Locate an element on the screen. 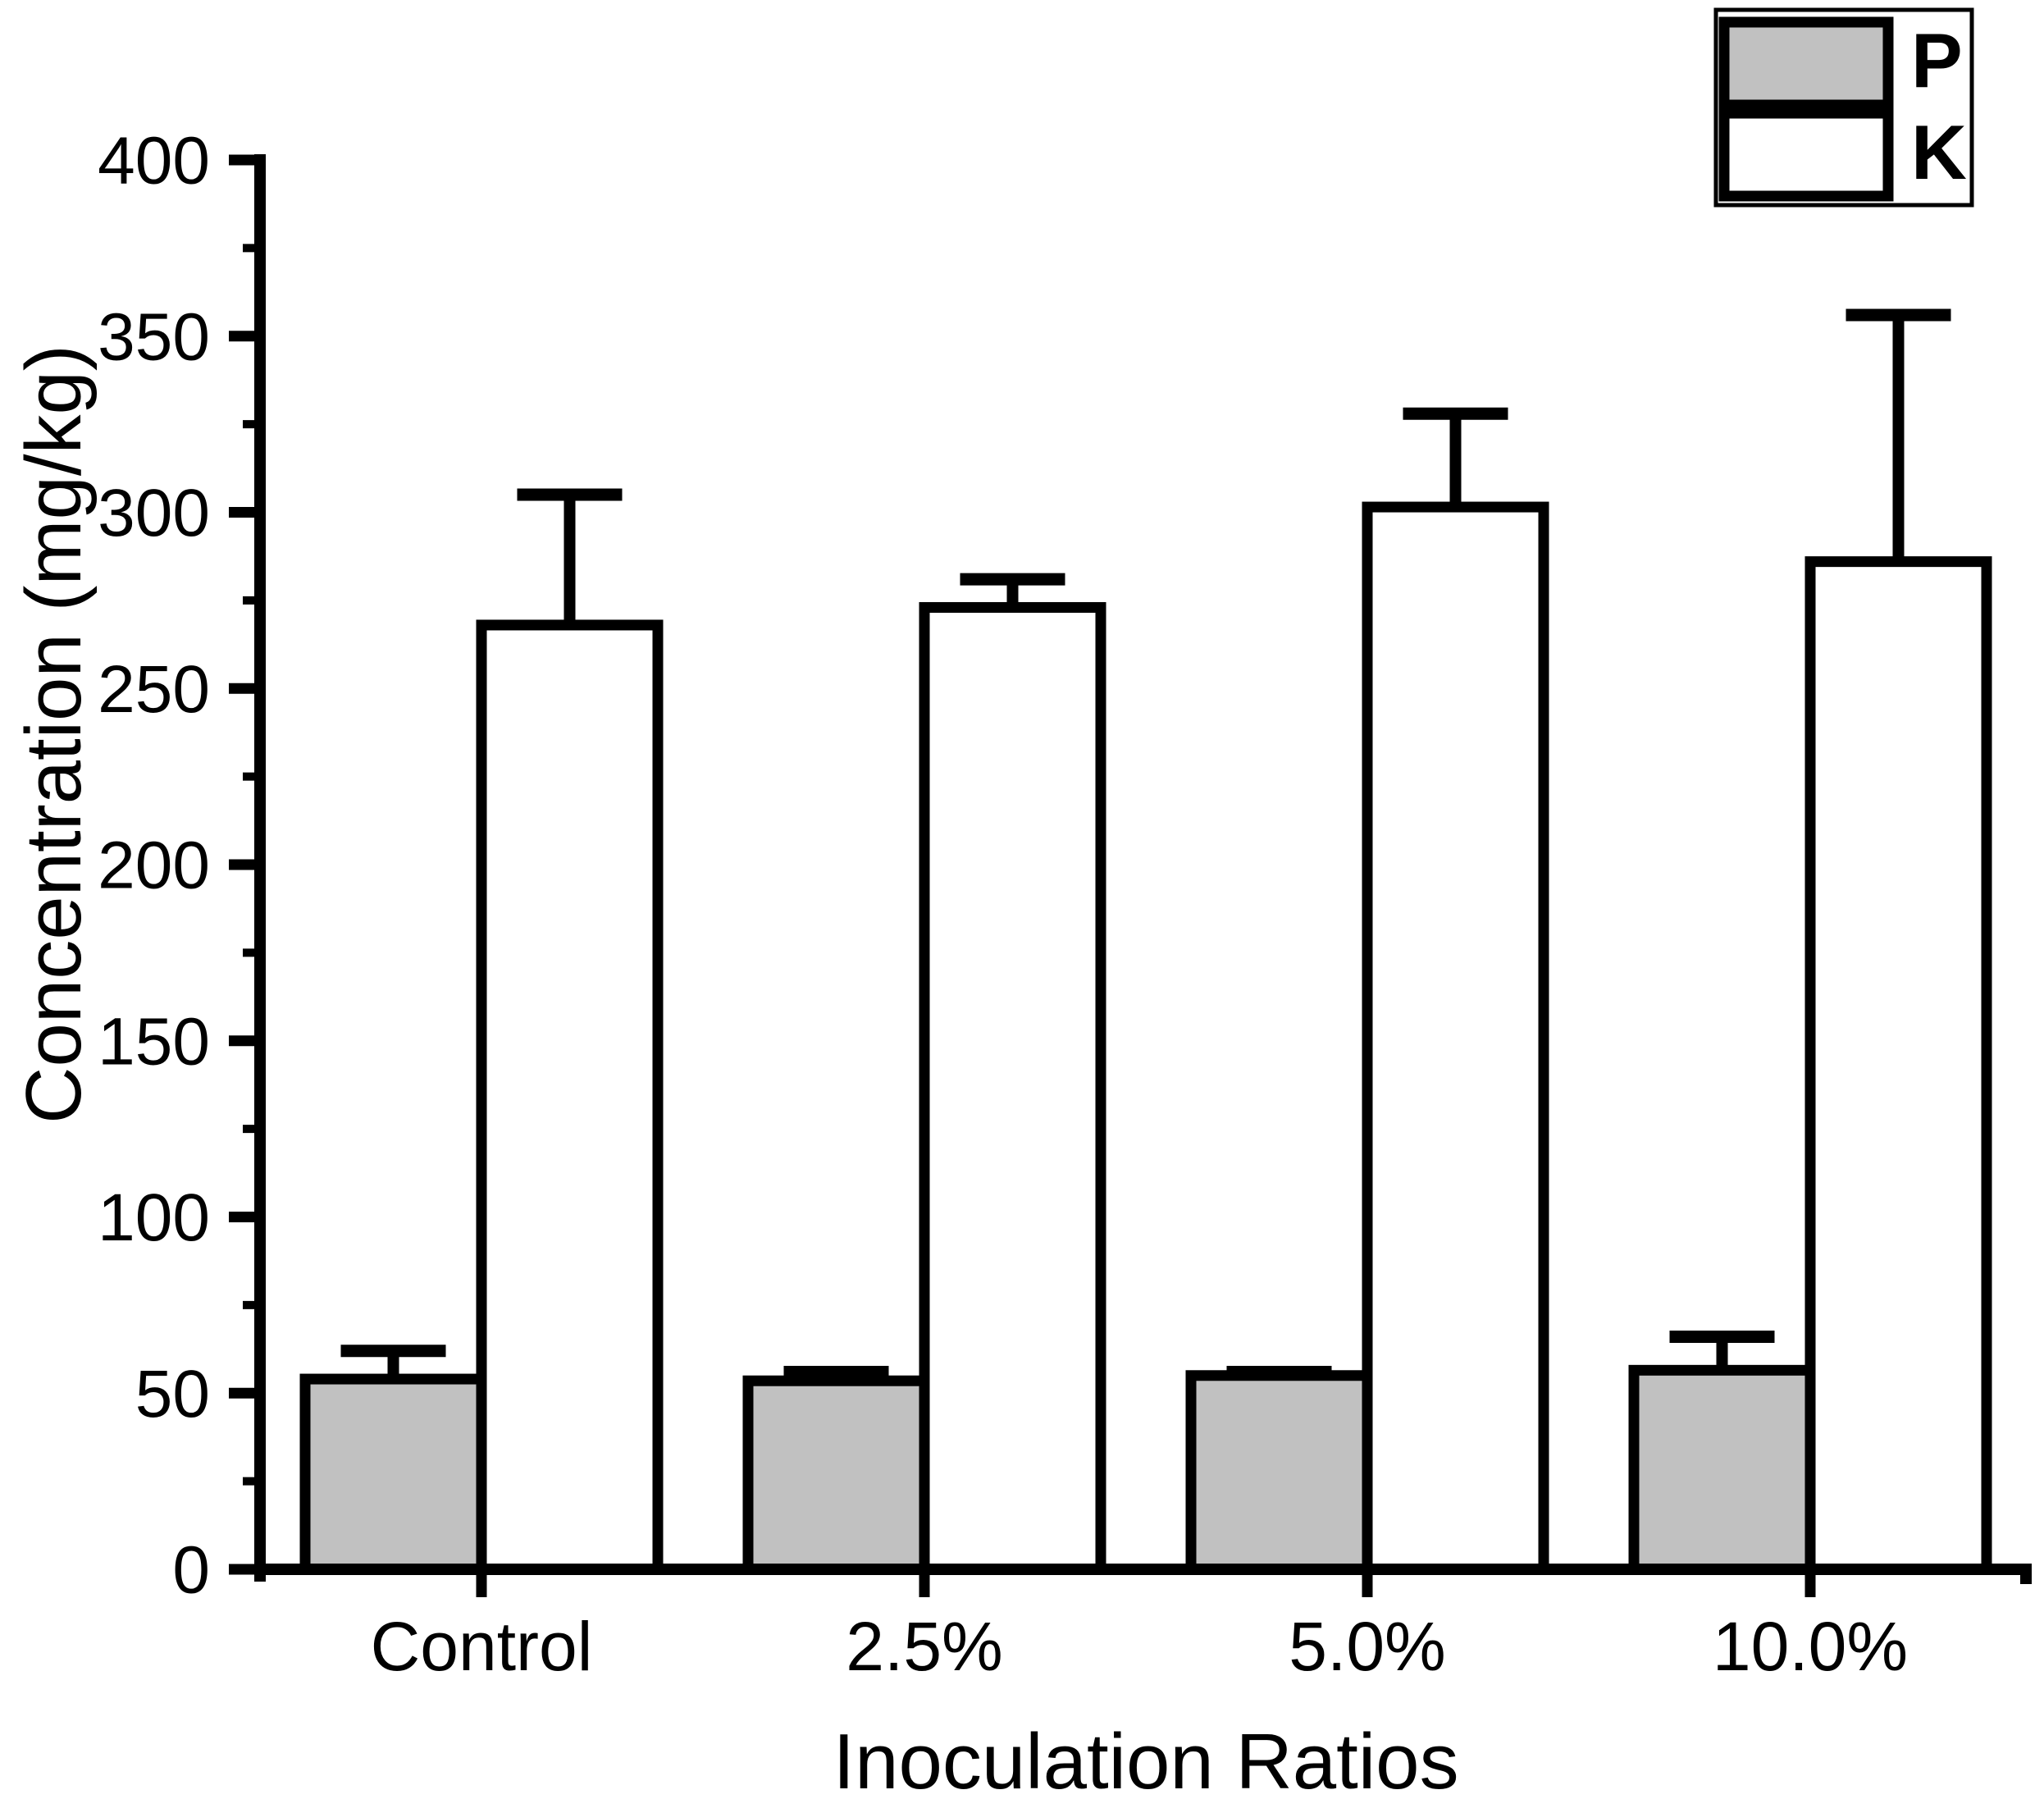 The image size is (2044, 1799). y-tick-label: 350 is located at coordinates (154, 336).